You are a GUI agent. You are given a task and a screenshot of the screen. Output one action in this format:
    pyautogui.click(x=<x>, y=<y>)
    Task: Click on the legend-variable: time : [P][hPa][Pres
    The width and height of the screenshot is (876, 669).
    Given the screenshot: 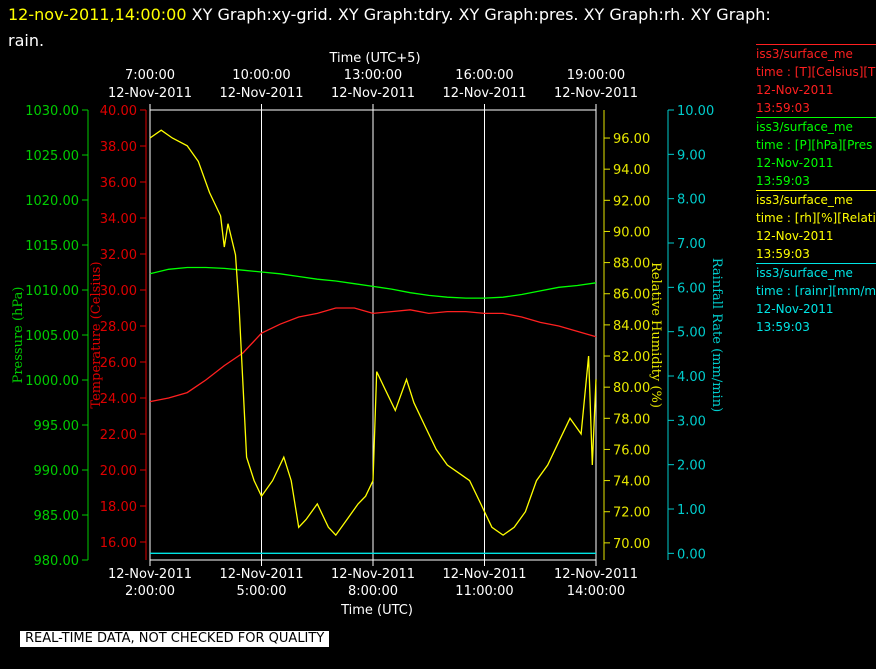 What is the action you would take?
    pyautogui.click(x=814, y=145)
    